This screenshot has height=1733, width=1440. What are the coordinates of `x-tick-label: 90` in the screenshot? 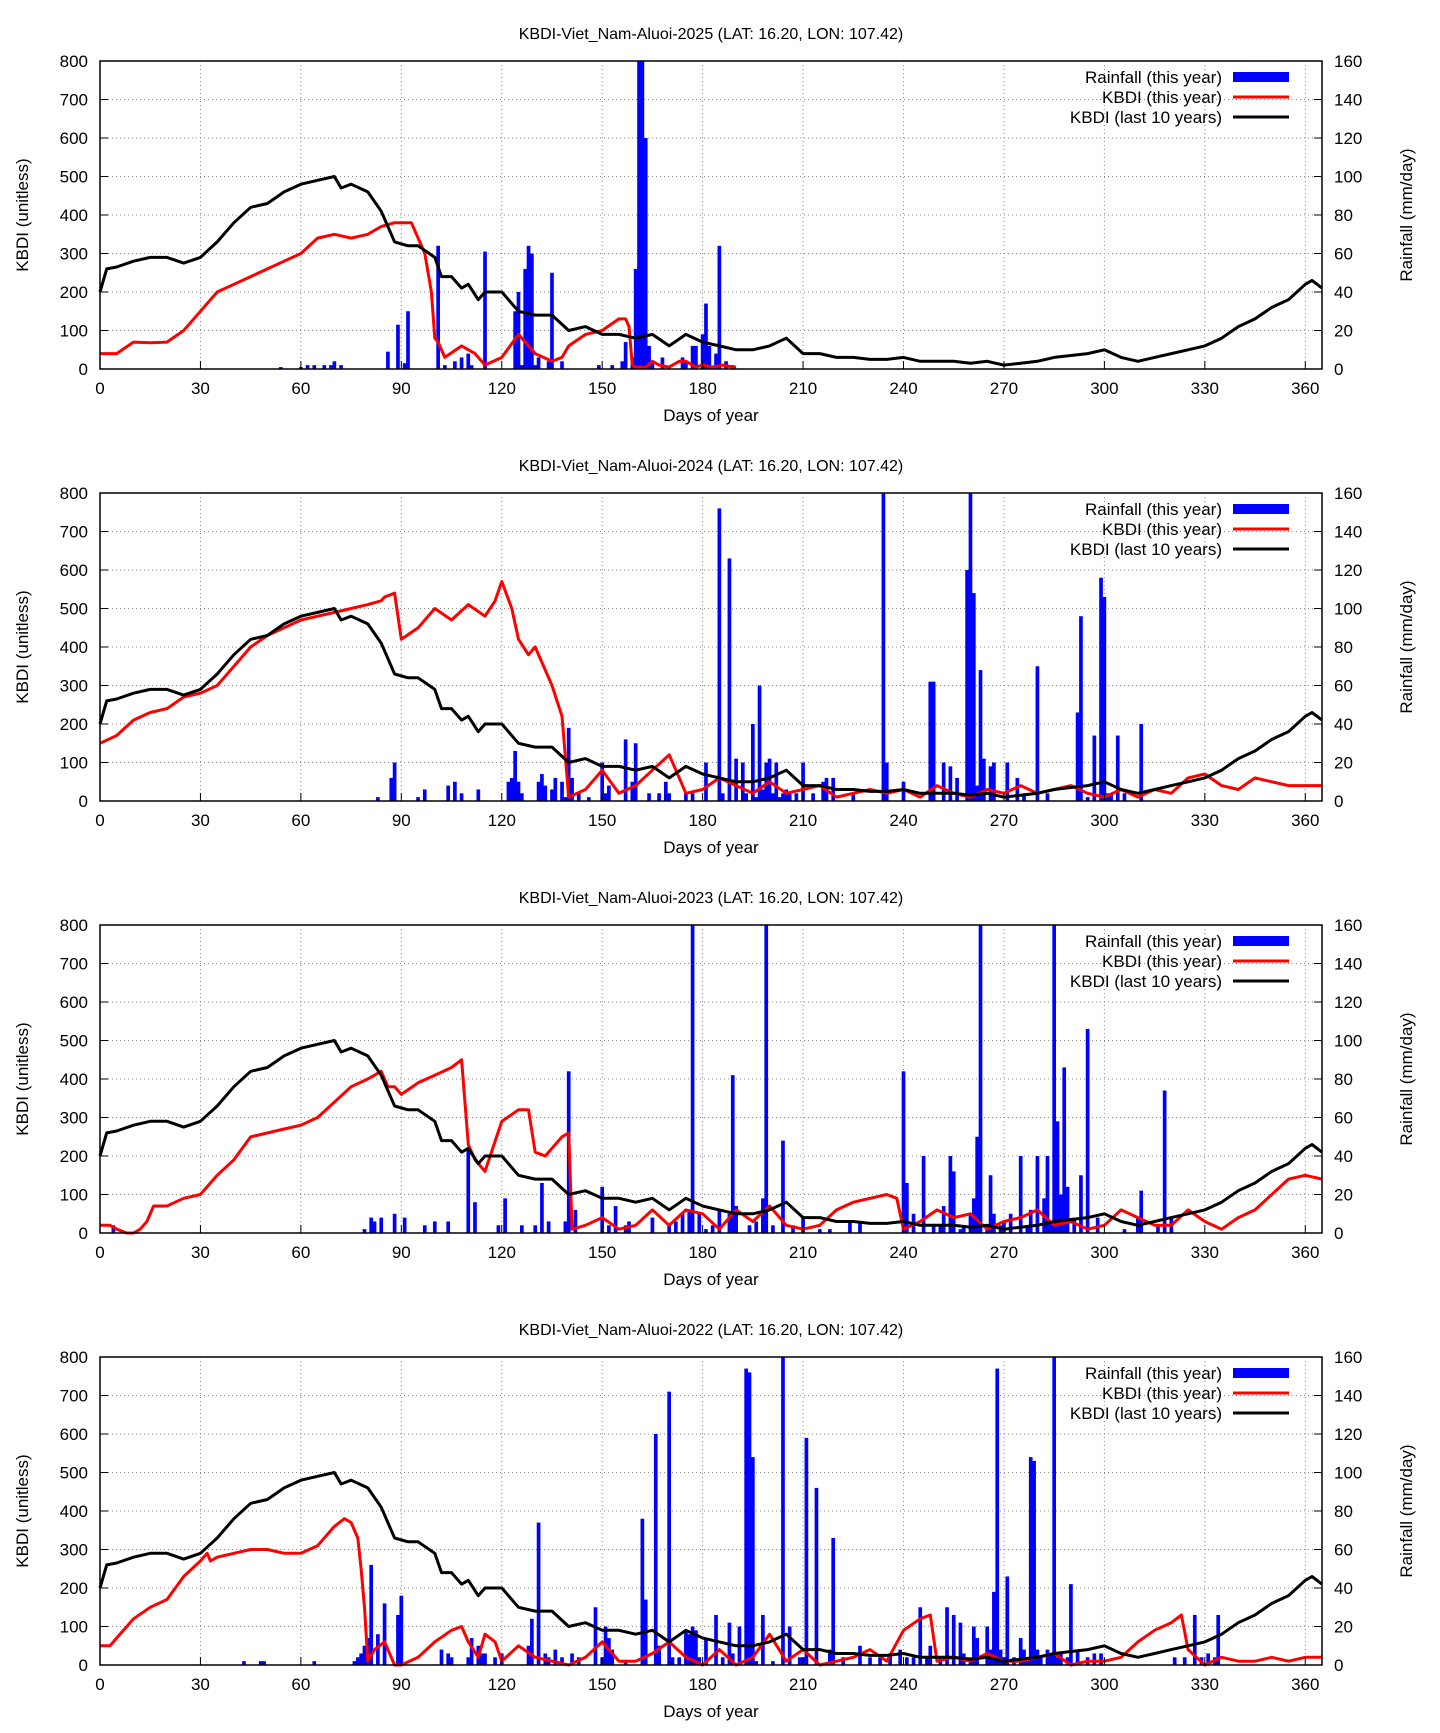 It's located at (401, 1684).